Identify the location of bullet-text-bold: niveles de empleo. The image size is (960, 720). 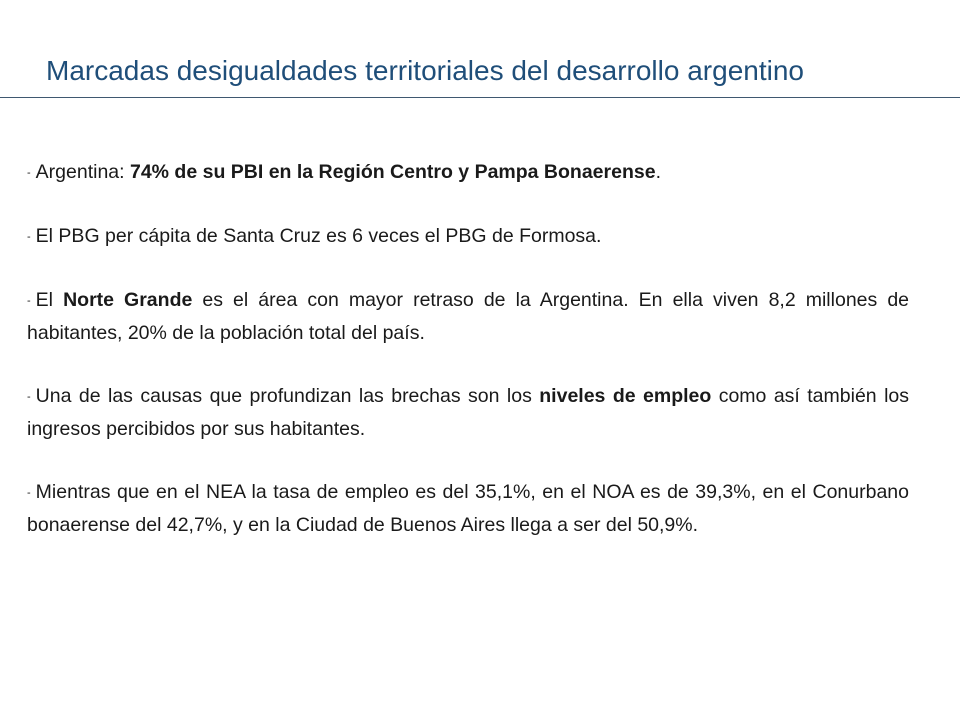
(625, 396).